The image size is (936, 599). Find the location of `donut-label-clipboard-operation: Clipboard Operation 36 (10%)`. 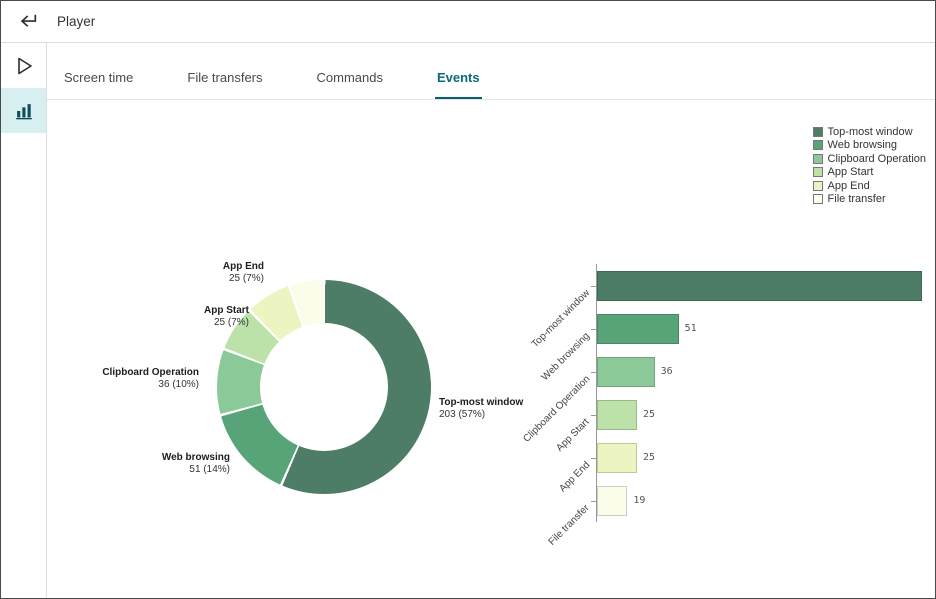

donut-label-clipboard-operation: Clipboard Operation 36 (10%) is located at coordinates (129, 378).